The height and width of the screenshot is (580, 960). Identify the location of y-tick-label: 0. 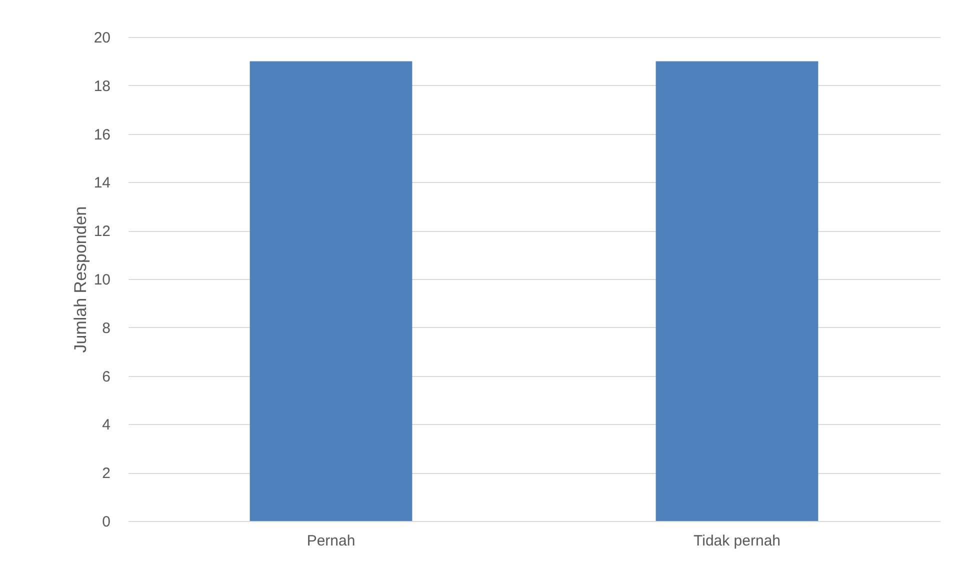
(106, 522).